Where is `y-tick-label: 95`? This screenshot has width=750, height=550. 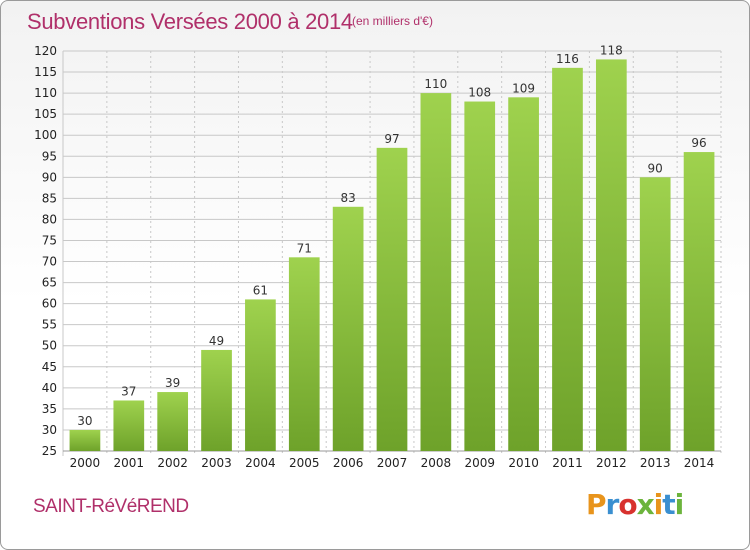
y-tick-label: 95 is located at coordinates (49, 156).